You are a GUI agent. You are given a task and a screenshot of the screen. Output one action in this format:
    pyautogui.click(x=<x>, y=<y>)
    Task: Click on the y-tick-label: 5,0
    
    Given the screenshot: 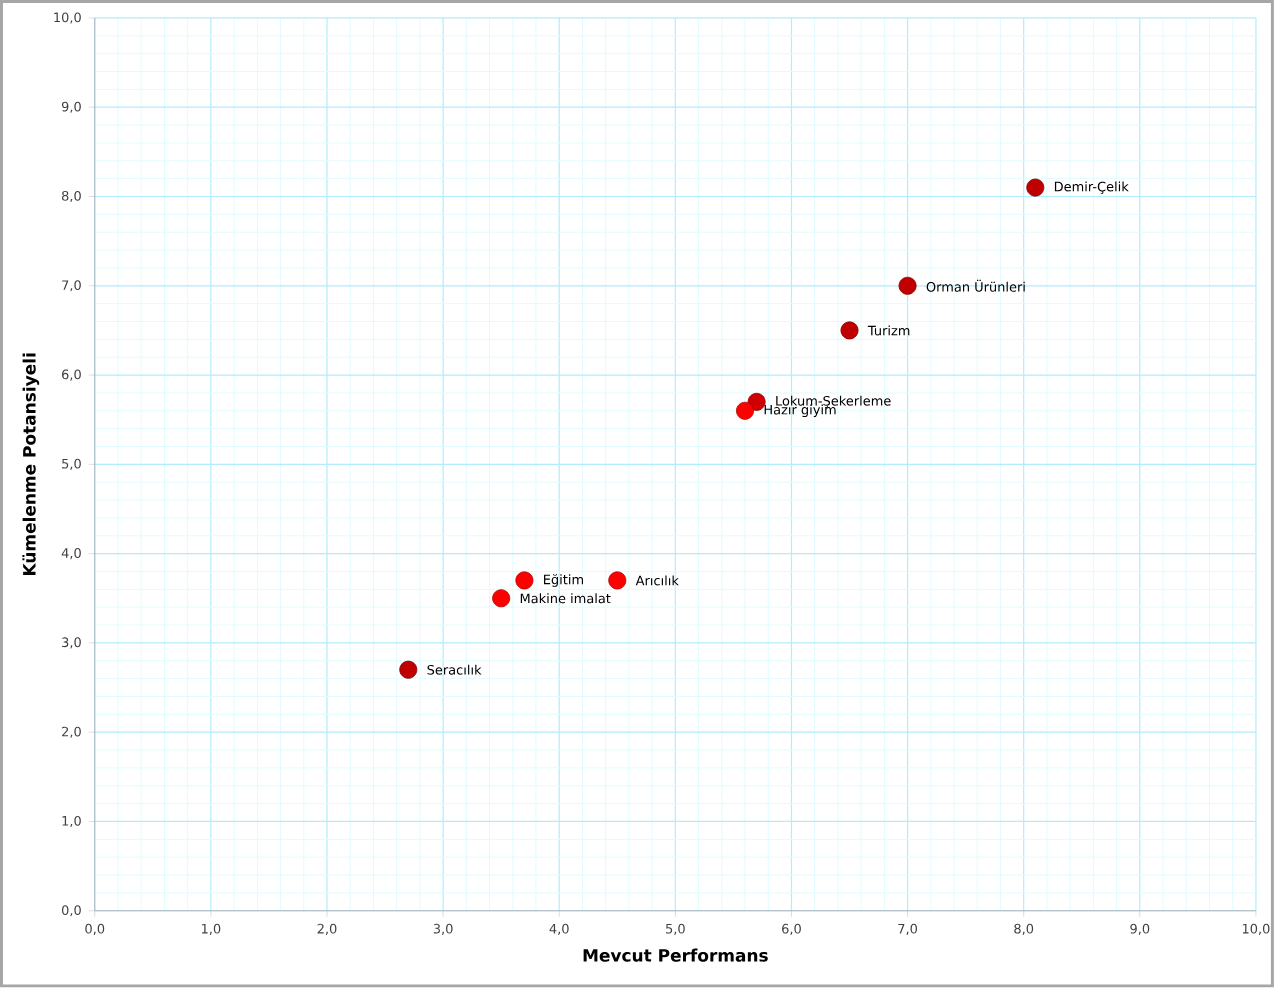 What is the action you would take?
    pyautogui.click(x=71, y=465)
    